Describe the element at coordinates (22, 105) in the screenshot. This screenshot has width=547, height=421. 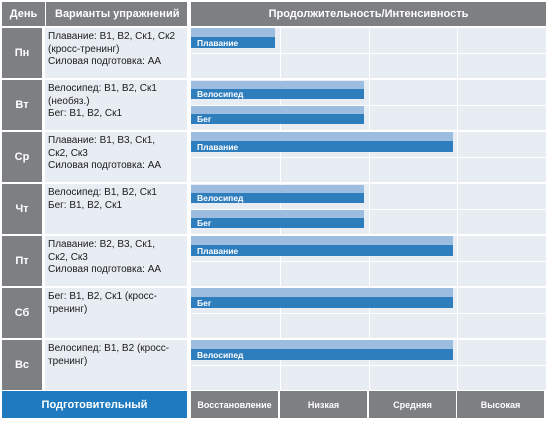
I see `day-label: Вт` at that location.